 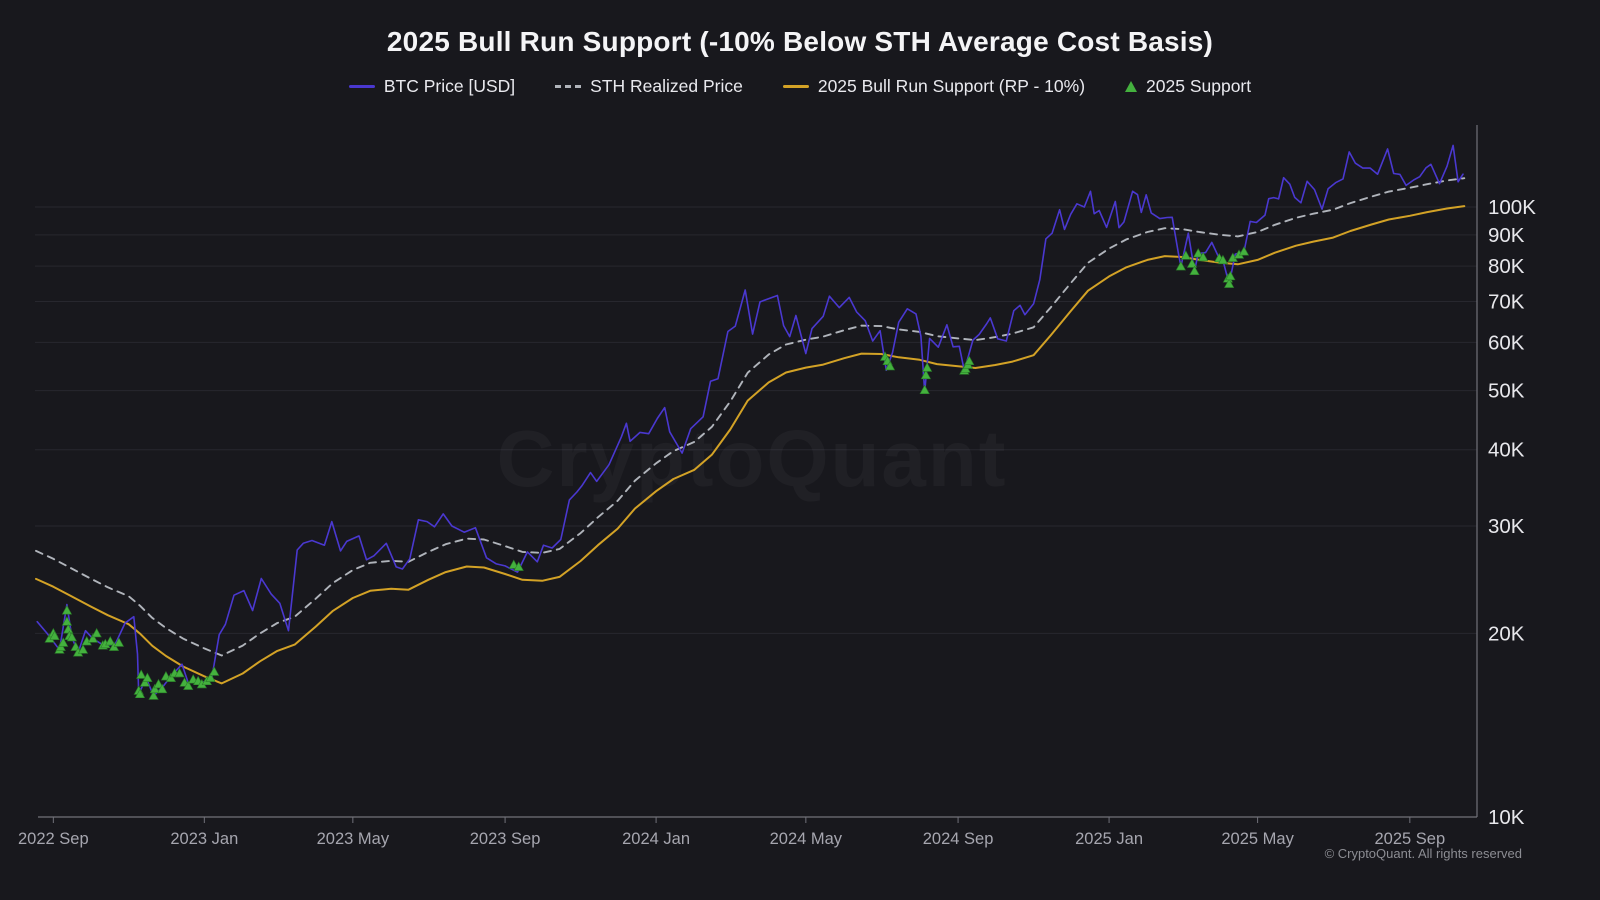 I want to click on legend-triangle-icon, so click(x=1131, y=86).